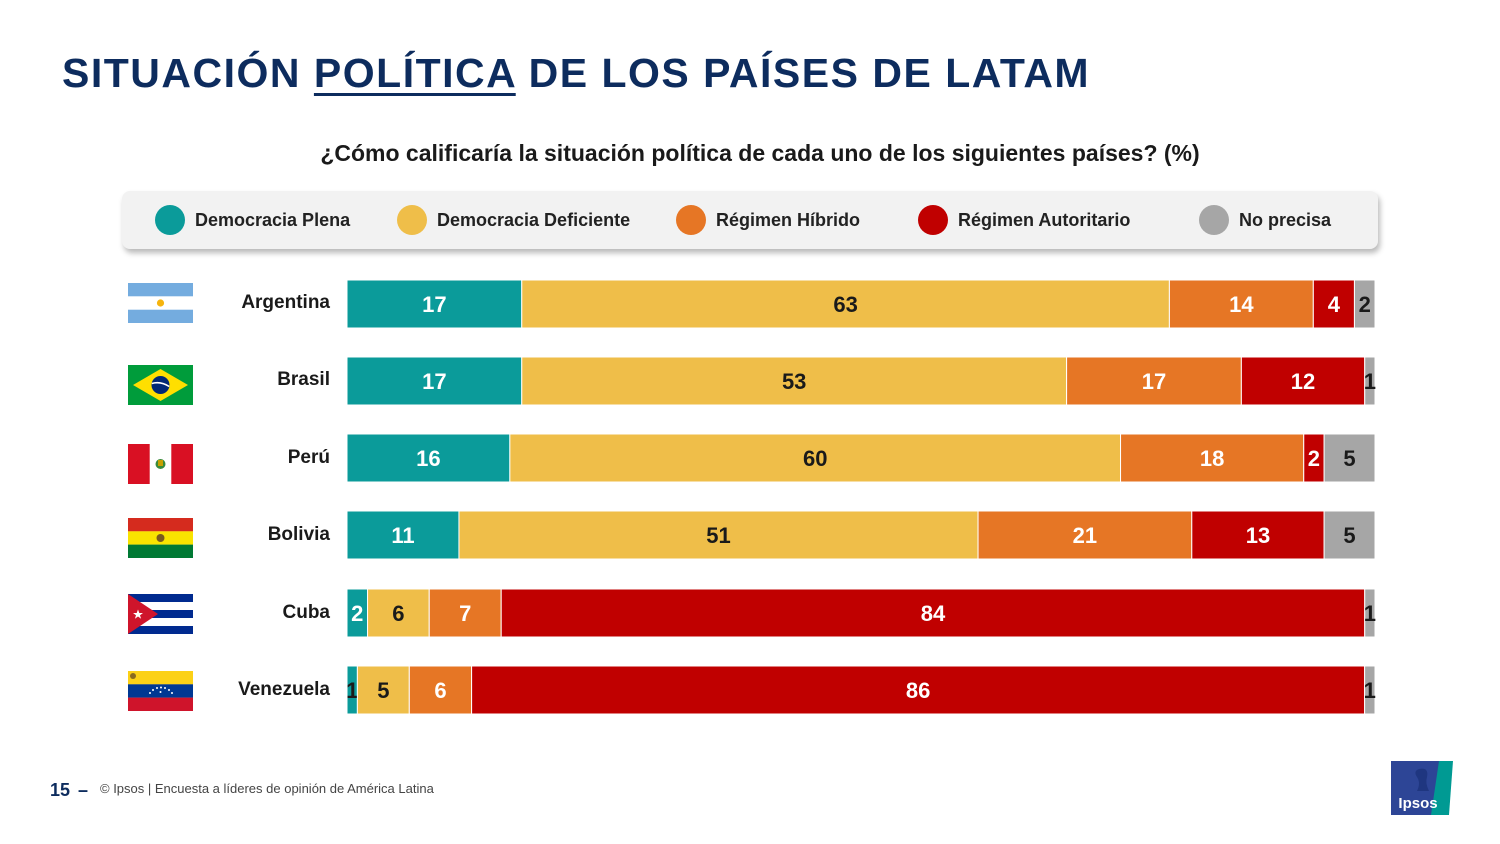 The image size is (1500, 844). I want to click on legend-item-democracia-plena: Democracia Plena, so click(252, 220).